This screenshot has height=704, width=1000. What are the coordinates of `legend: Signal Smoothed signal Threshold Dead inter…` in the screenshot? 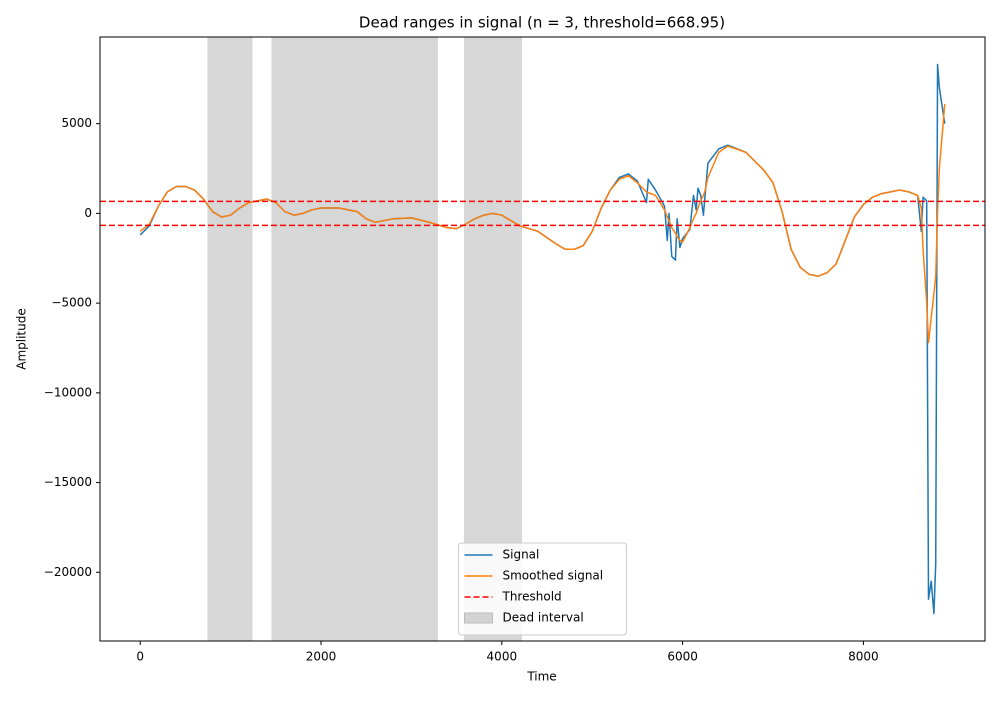 It's located at (542, 589).